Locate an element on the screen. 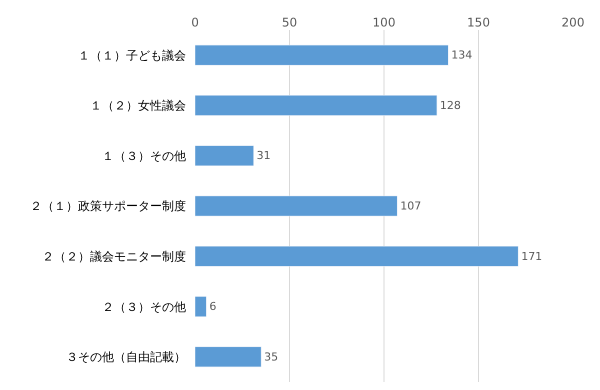 The width and height of the screenshot is (600, 390). data-label: 6 is located at coordinates (212, 307).